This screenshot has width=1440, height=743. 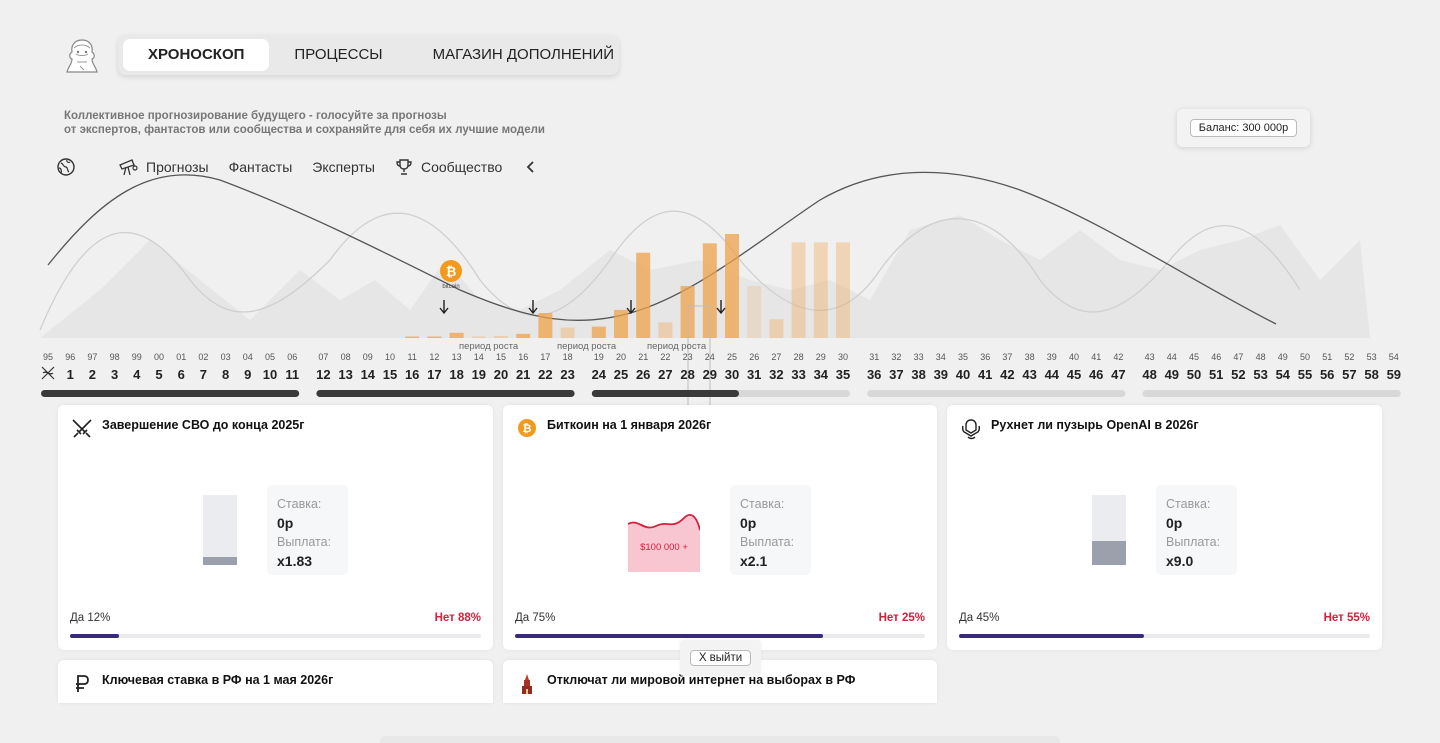 What do you see at coordinates (338, 54) in the screenshot?
I see `tab-processes: ПРОЦЕССЫ` at bounding box center [338, 54].